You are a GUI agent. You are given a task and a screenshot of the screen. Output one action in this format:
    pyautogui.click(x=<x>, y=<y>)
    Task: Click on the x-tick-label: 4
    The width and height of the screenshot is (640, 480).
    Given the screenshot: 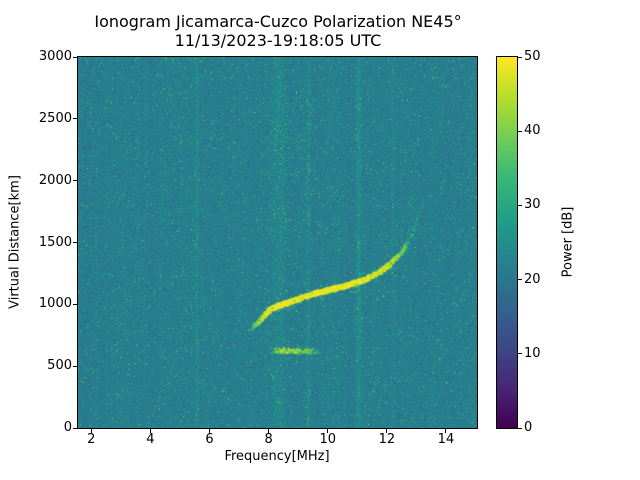 What is the action you would take?
    pyautogui.click(x=150, y=439)
    